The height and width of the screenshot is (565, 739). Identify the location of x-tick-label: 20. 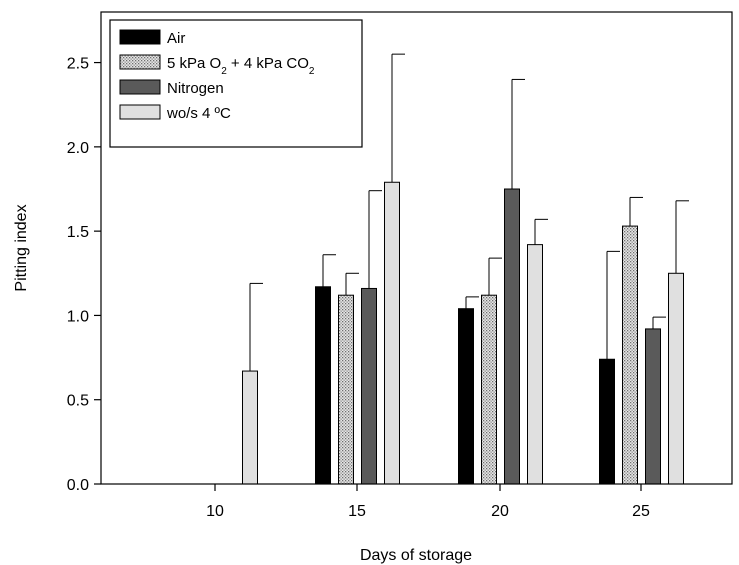
(500, 511).